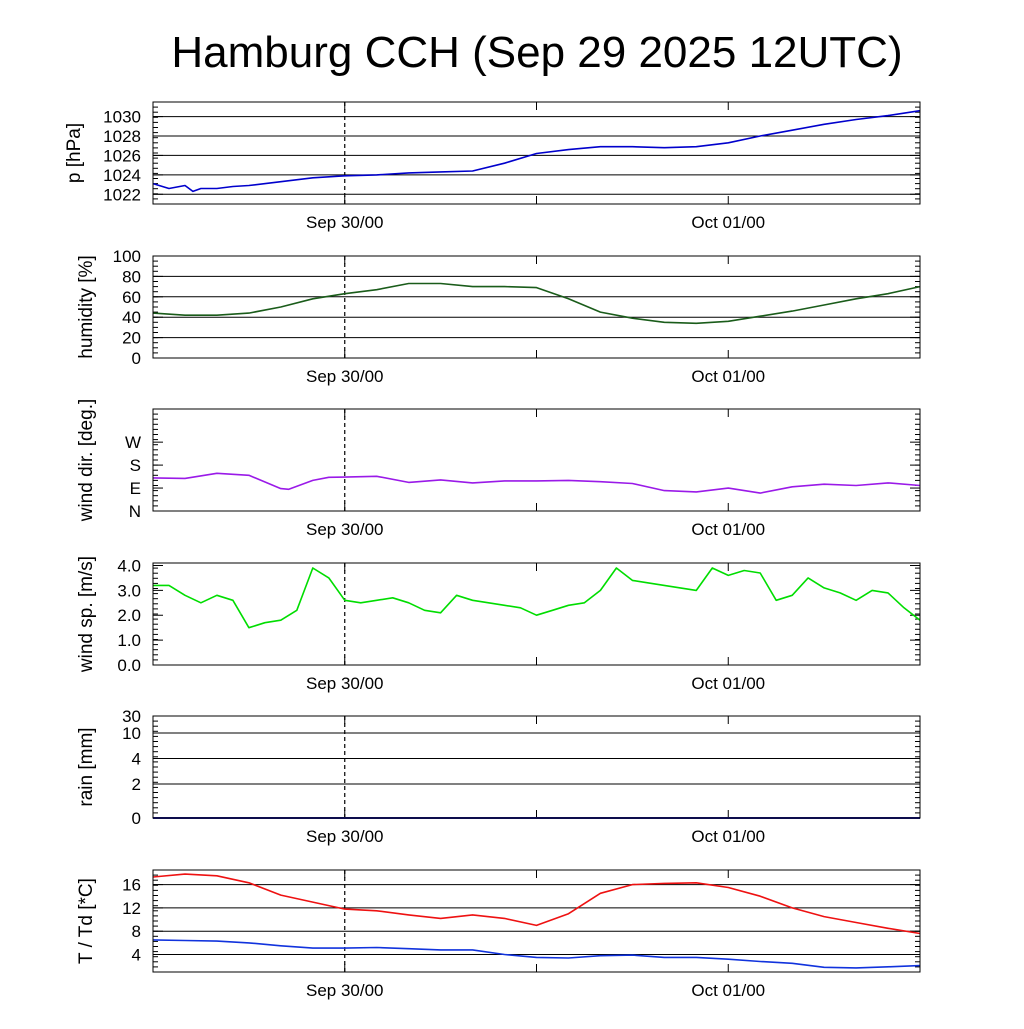 This screenshot has width=1024, height=1029. What do you see at coordinates (136, 931) in the screenshot?
I see `temperature-ytick-label: 8` at bounding box center [136, 931].